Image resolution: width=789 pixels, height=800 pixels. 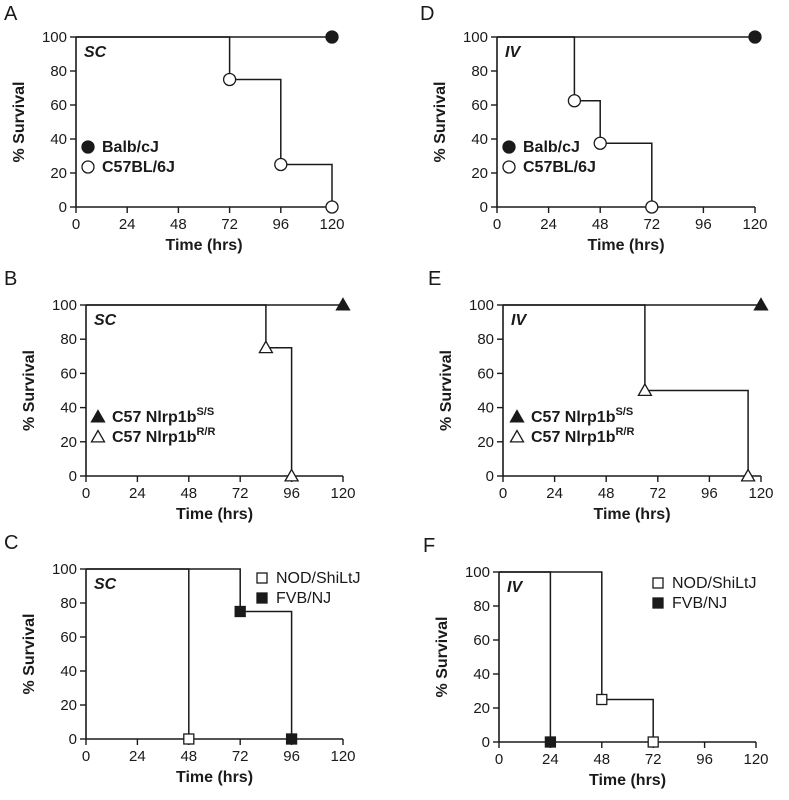 What do you see at coordinates (105, 584) in the screenshot?
I see `route-label: SC` at bounding box center [105, 584].